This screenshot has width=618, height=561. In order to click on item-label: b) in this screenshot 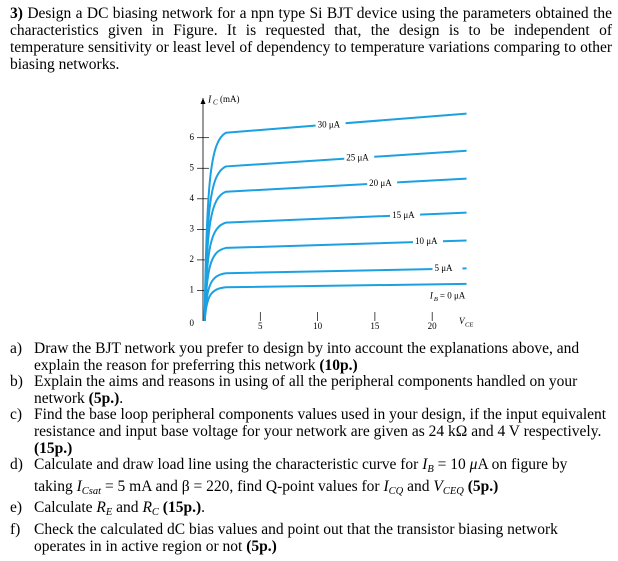, I will do `click(16, 382)`.